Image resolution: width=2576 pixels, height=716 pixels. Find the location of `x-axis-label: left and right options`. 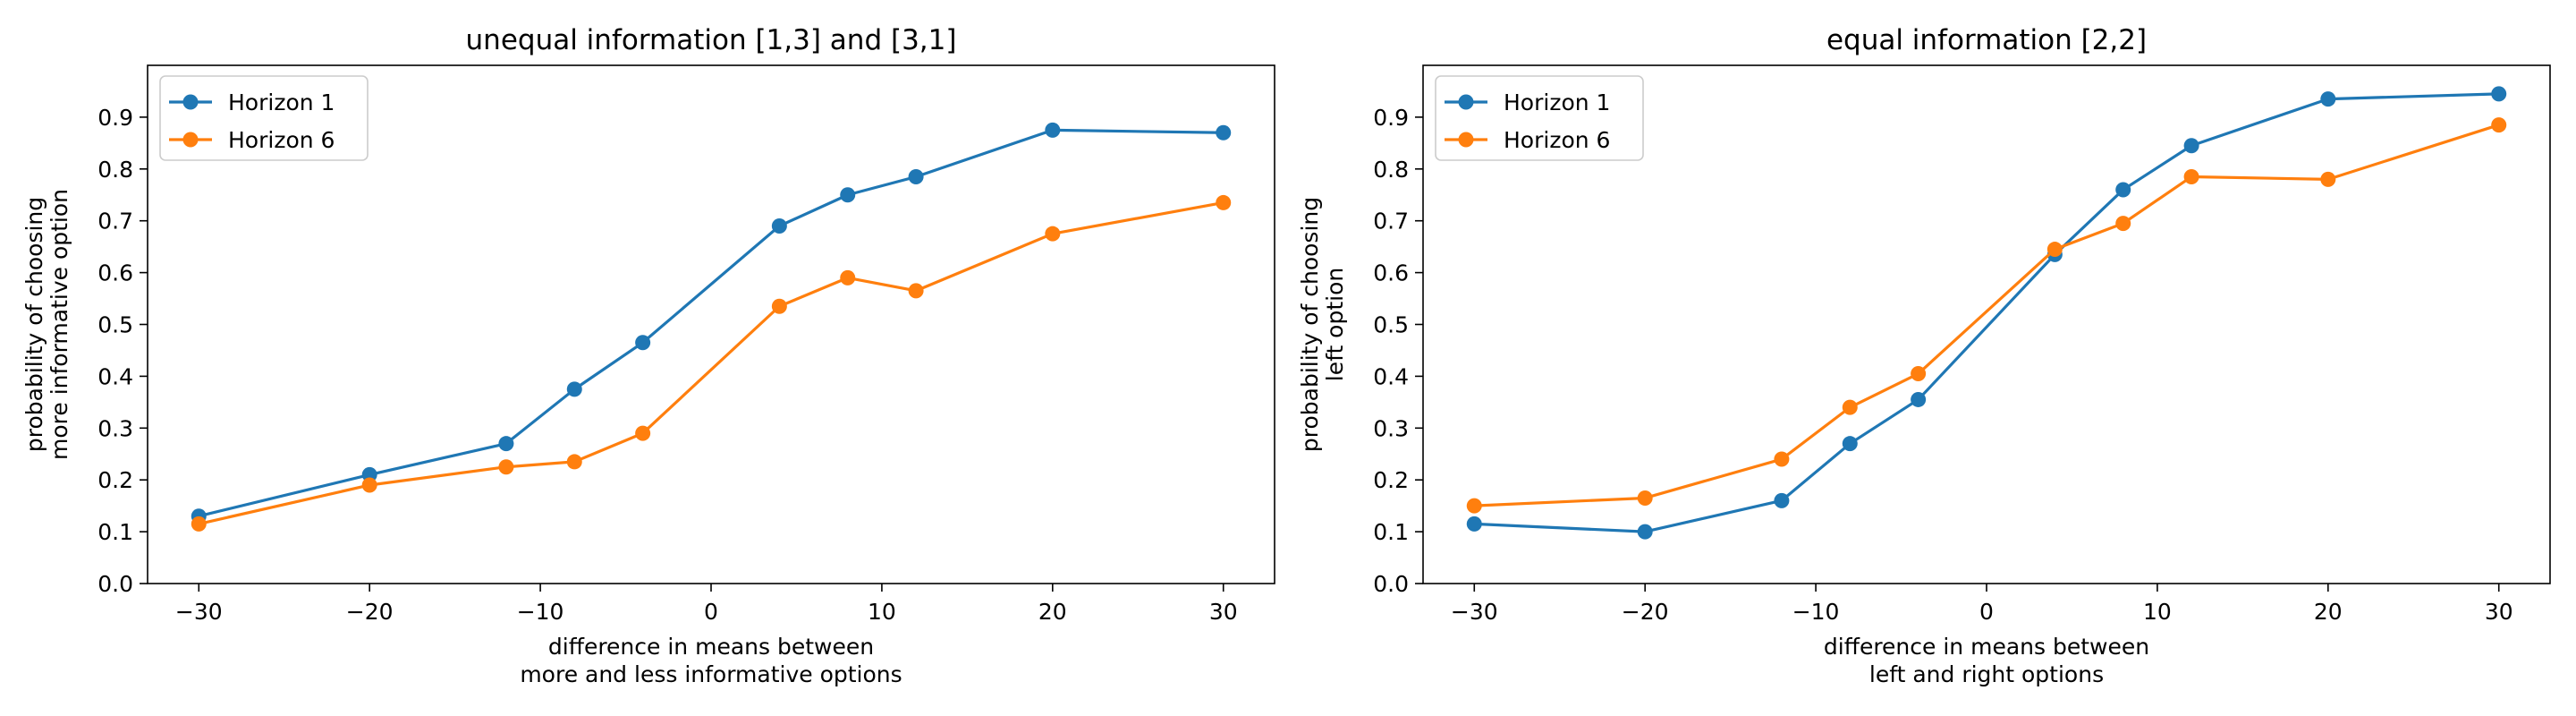

x-axis-label: left and right options is located at coordinates (1986, 674).